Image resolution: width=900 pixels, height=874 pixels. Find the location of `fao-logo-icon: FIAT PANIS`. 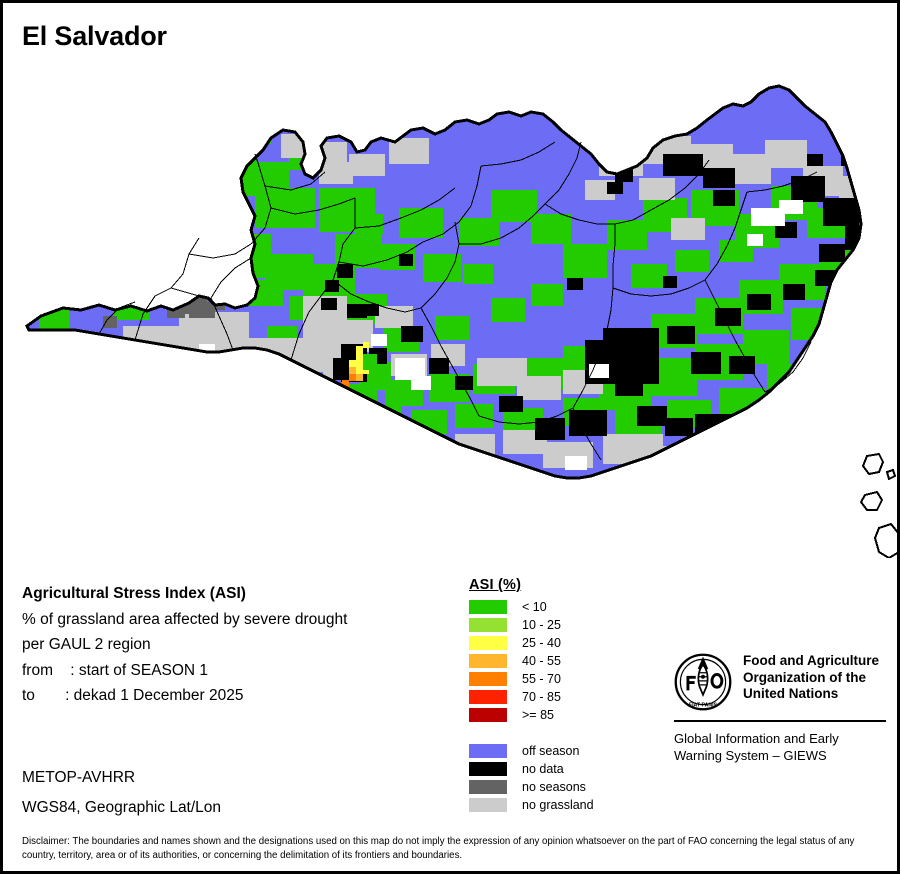

fao-logo-icon: FIAT PANIS is located at coordinates (703, 682).